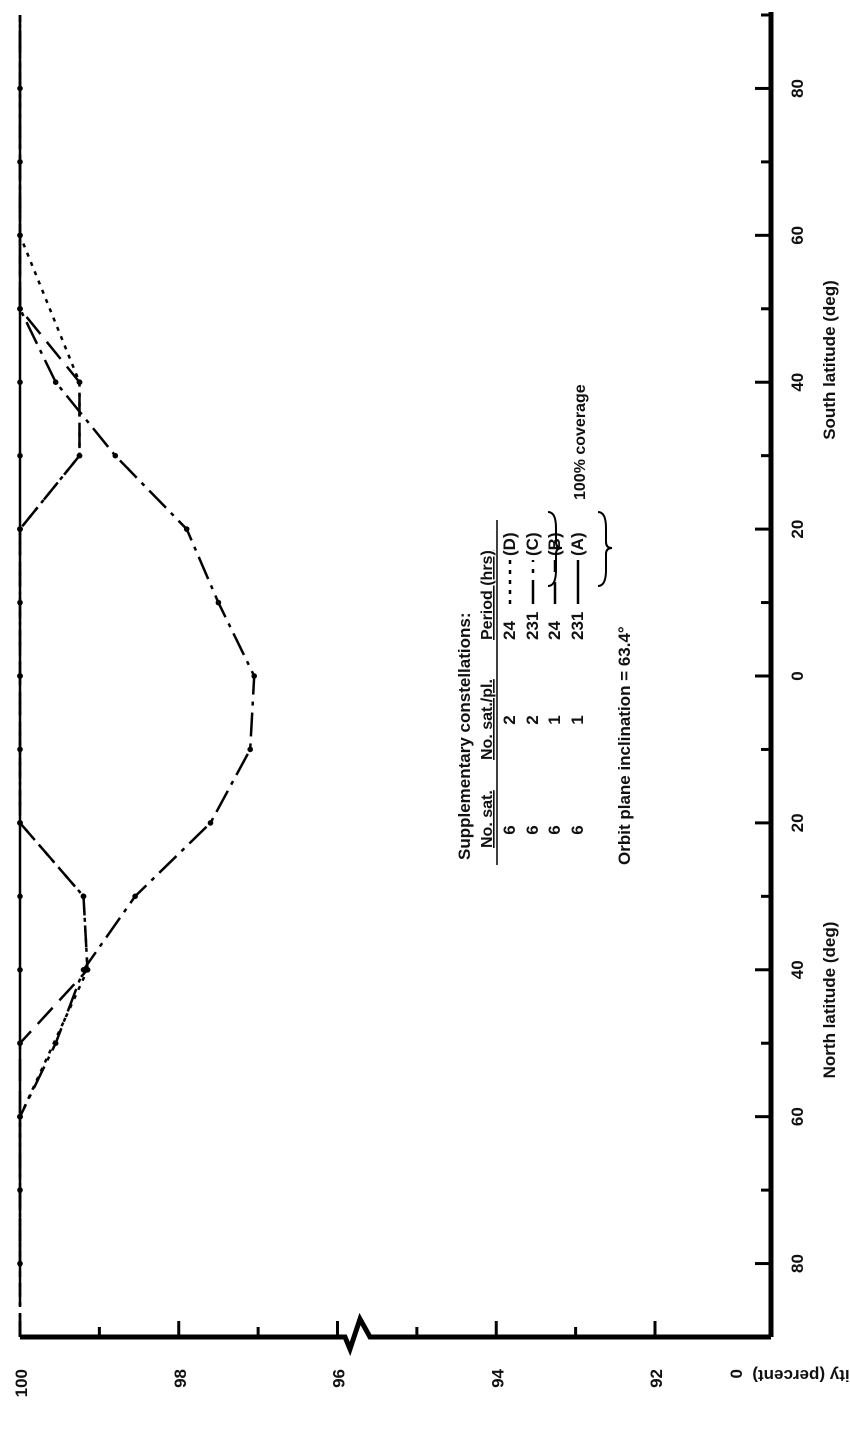 This screenshot has width=850, height=1447. Describe the element at coordinates (20, 1043) in the screenshot. I see `data-point-B` at that location.